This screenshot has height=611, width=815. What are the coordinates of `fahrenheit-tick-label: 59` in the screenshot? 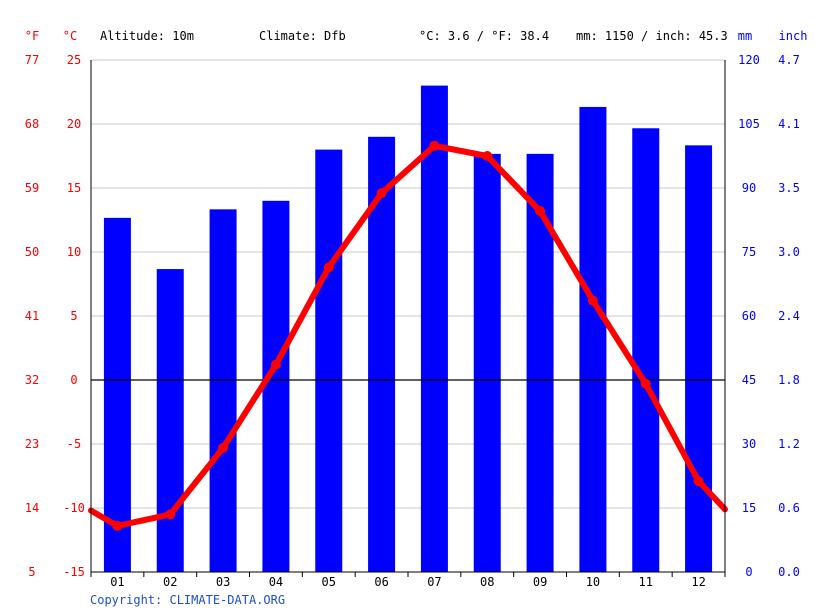 It's located at (32, 188).